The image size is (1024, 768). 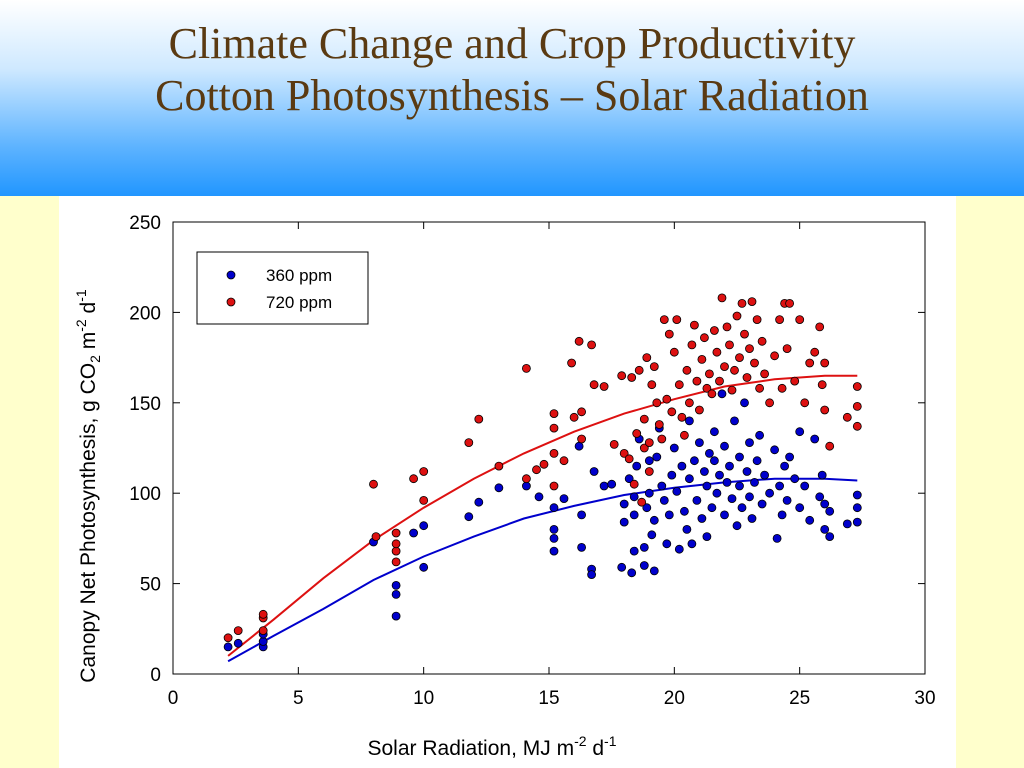 What do you see at coordinates (512, 43) in the screenshot?
I see `title-line-1: Climate Change and Crop Productivity` at bounding box center [512, 43].